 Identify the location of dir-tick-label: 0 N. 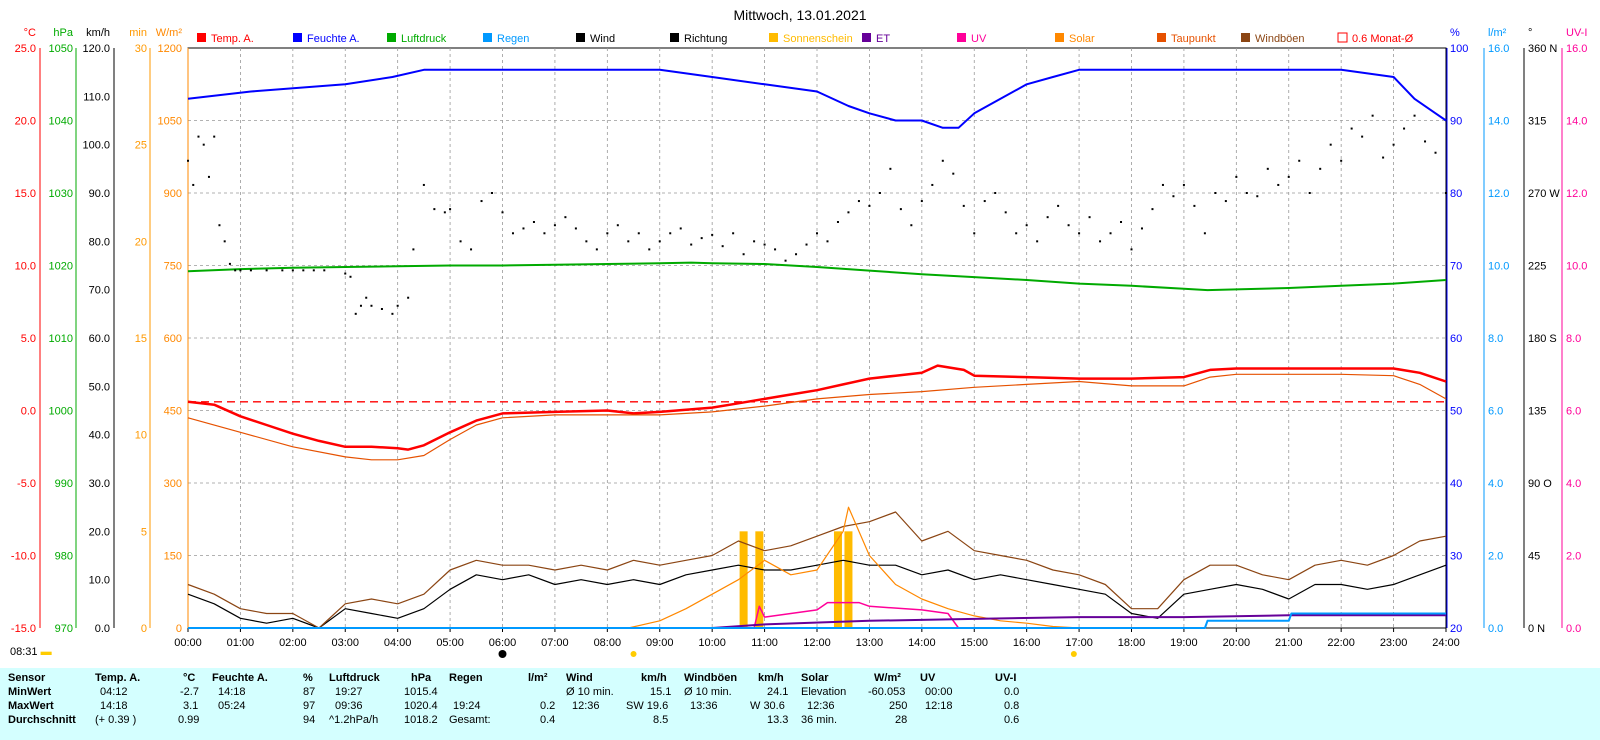
(1536, 629).